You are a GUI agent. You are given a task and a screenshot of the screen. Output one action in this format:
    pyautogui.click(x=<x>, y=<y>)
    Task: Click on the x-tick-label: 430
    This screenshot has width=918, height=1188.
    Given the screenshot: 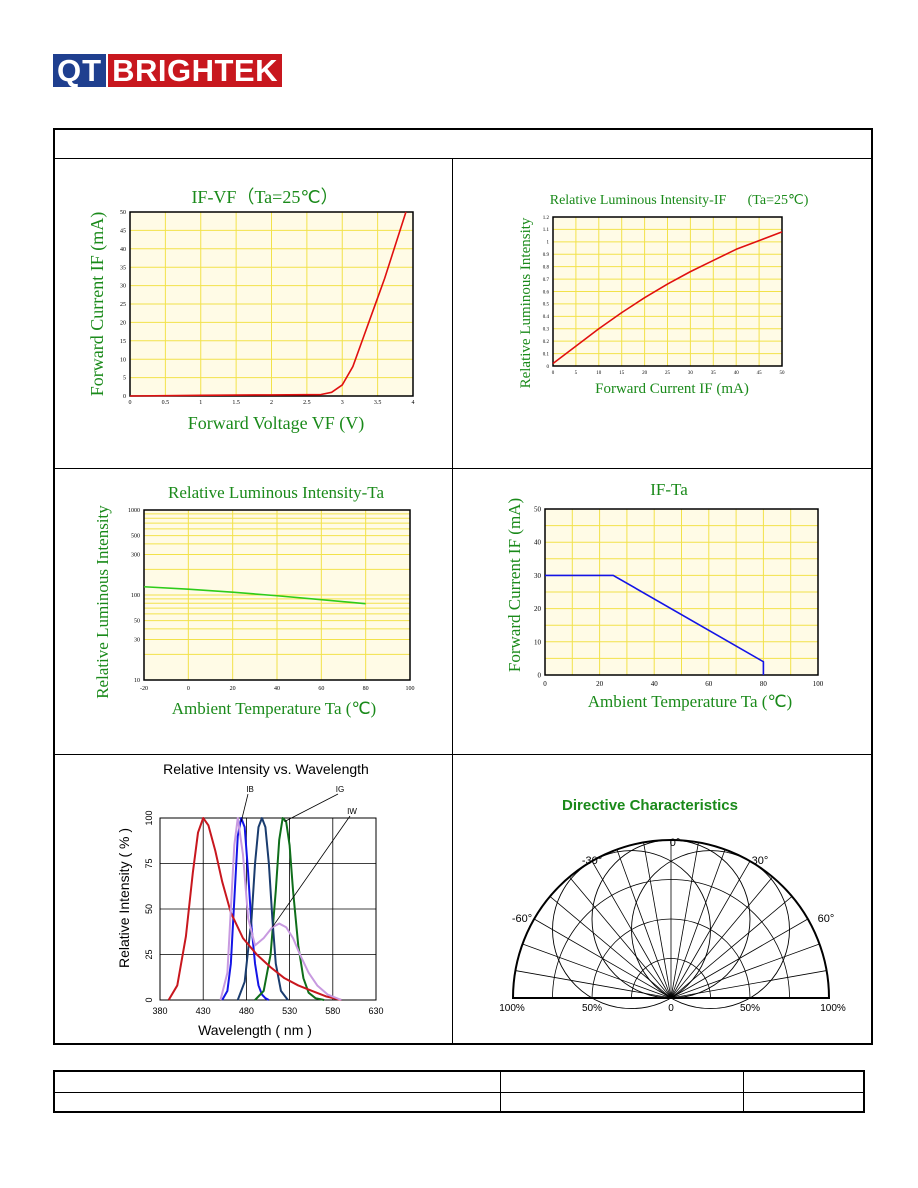 What is the action you would take?
    pyautogui.click(x=203, y=1011)
    